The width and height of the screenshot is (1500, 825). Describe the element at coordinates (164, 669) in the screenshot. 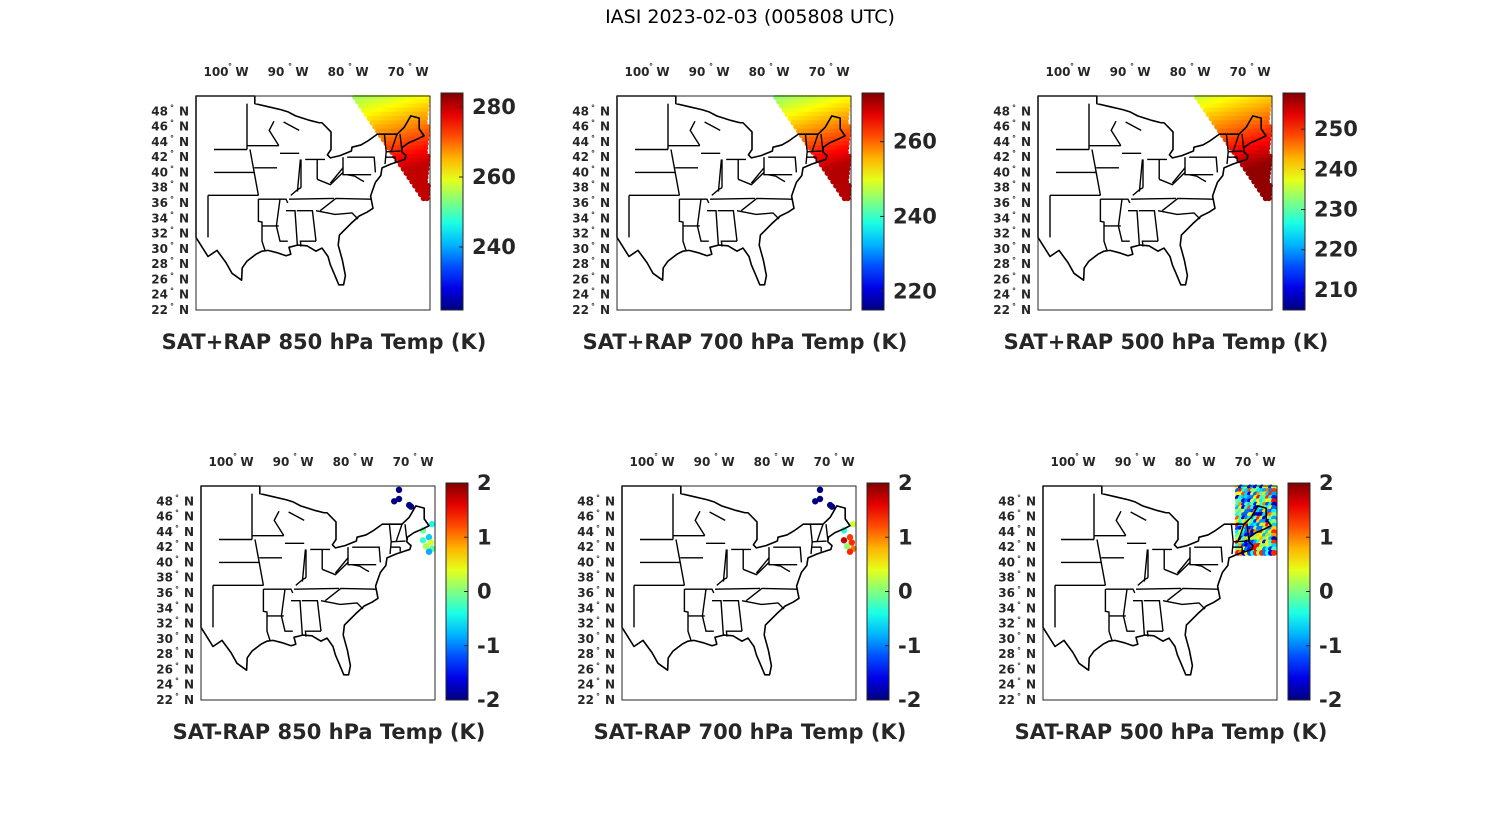

I see `lat-tick-label: 26` at that location.